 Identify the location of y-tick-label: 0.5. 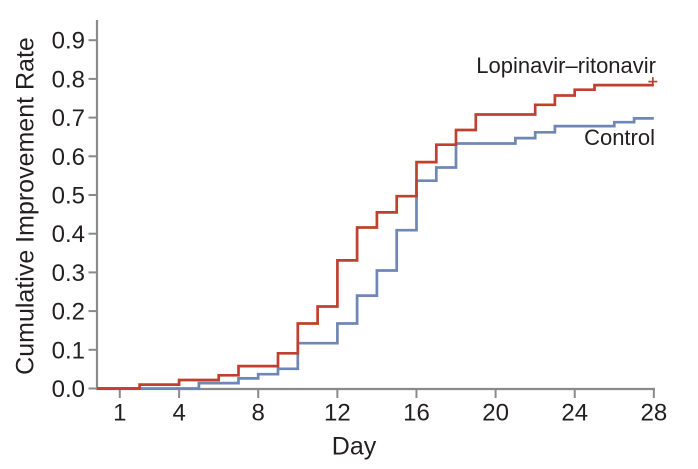
(68, 196).